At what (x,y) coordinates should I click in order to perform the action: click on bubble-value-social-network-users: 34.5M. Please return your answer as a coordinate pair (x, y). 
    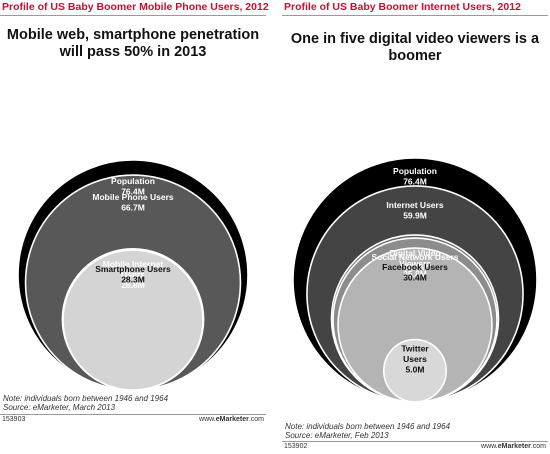
    Looking at the image, I should click on (415, 268).